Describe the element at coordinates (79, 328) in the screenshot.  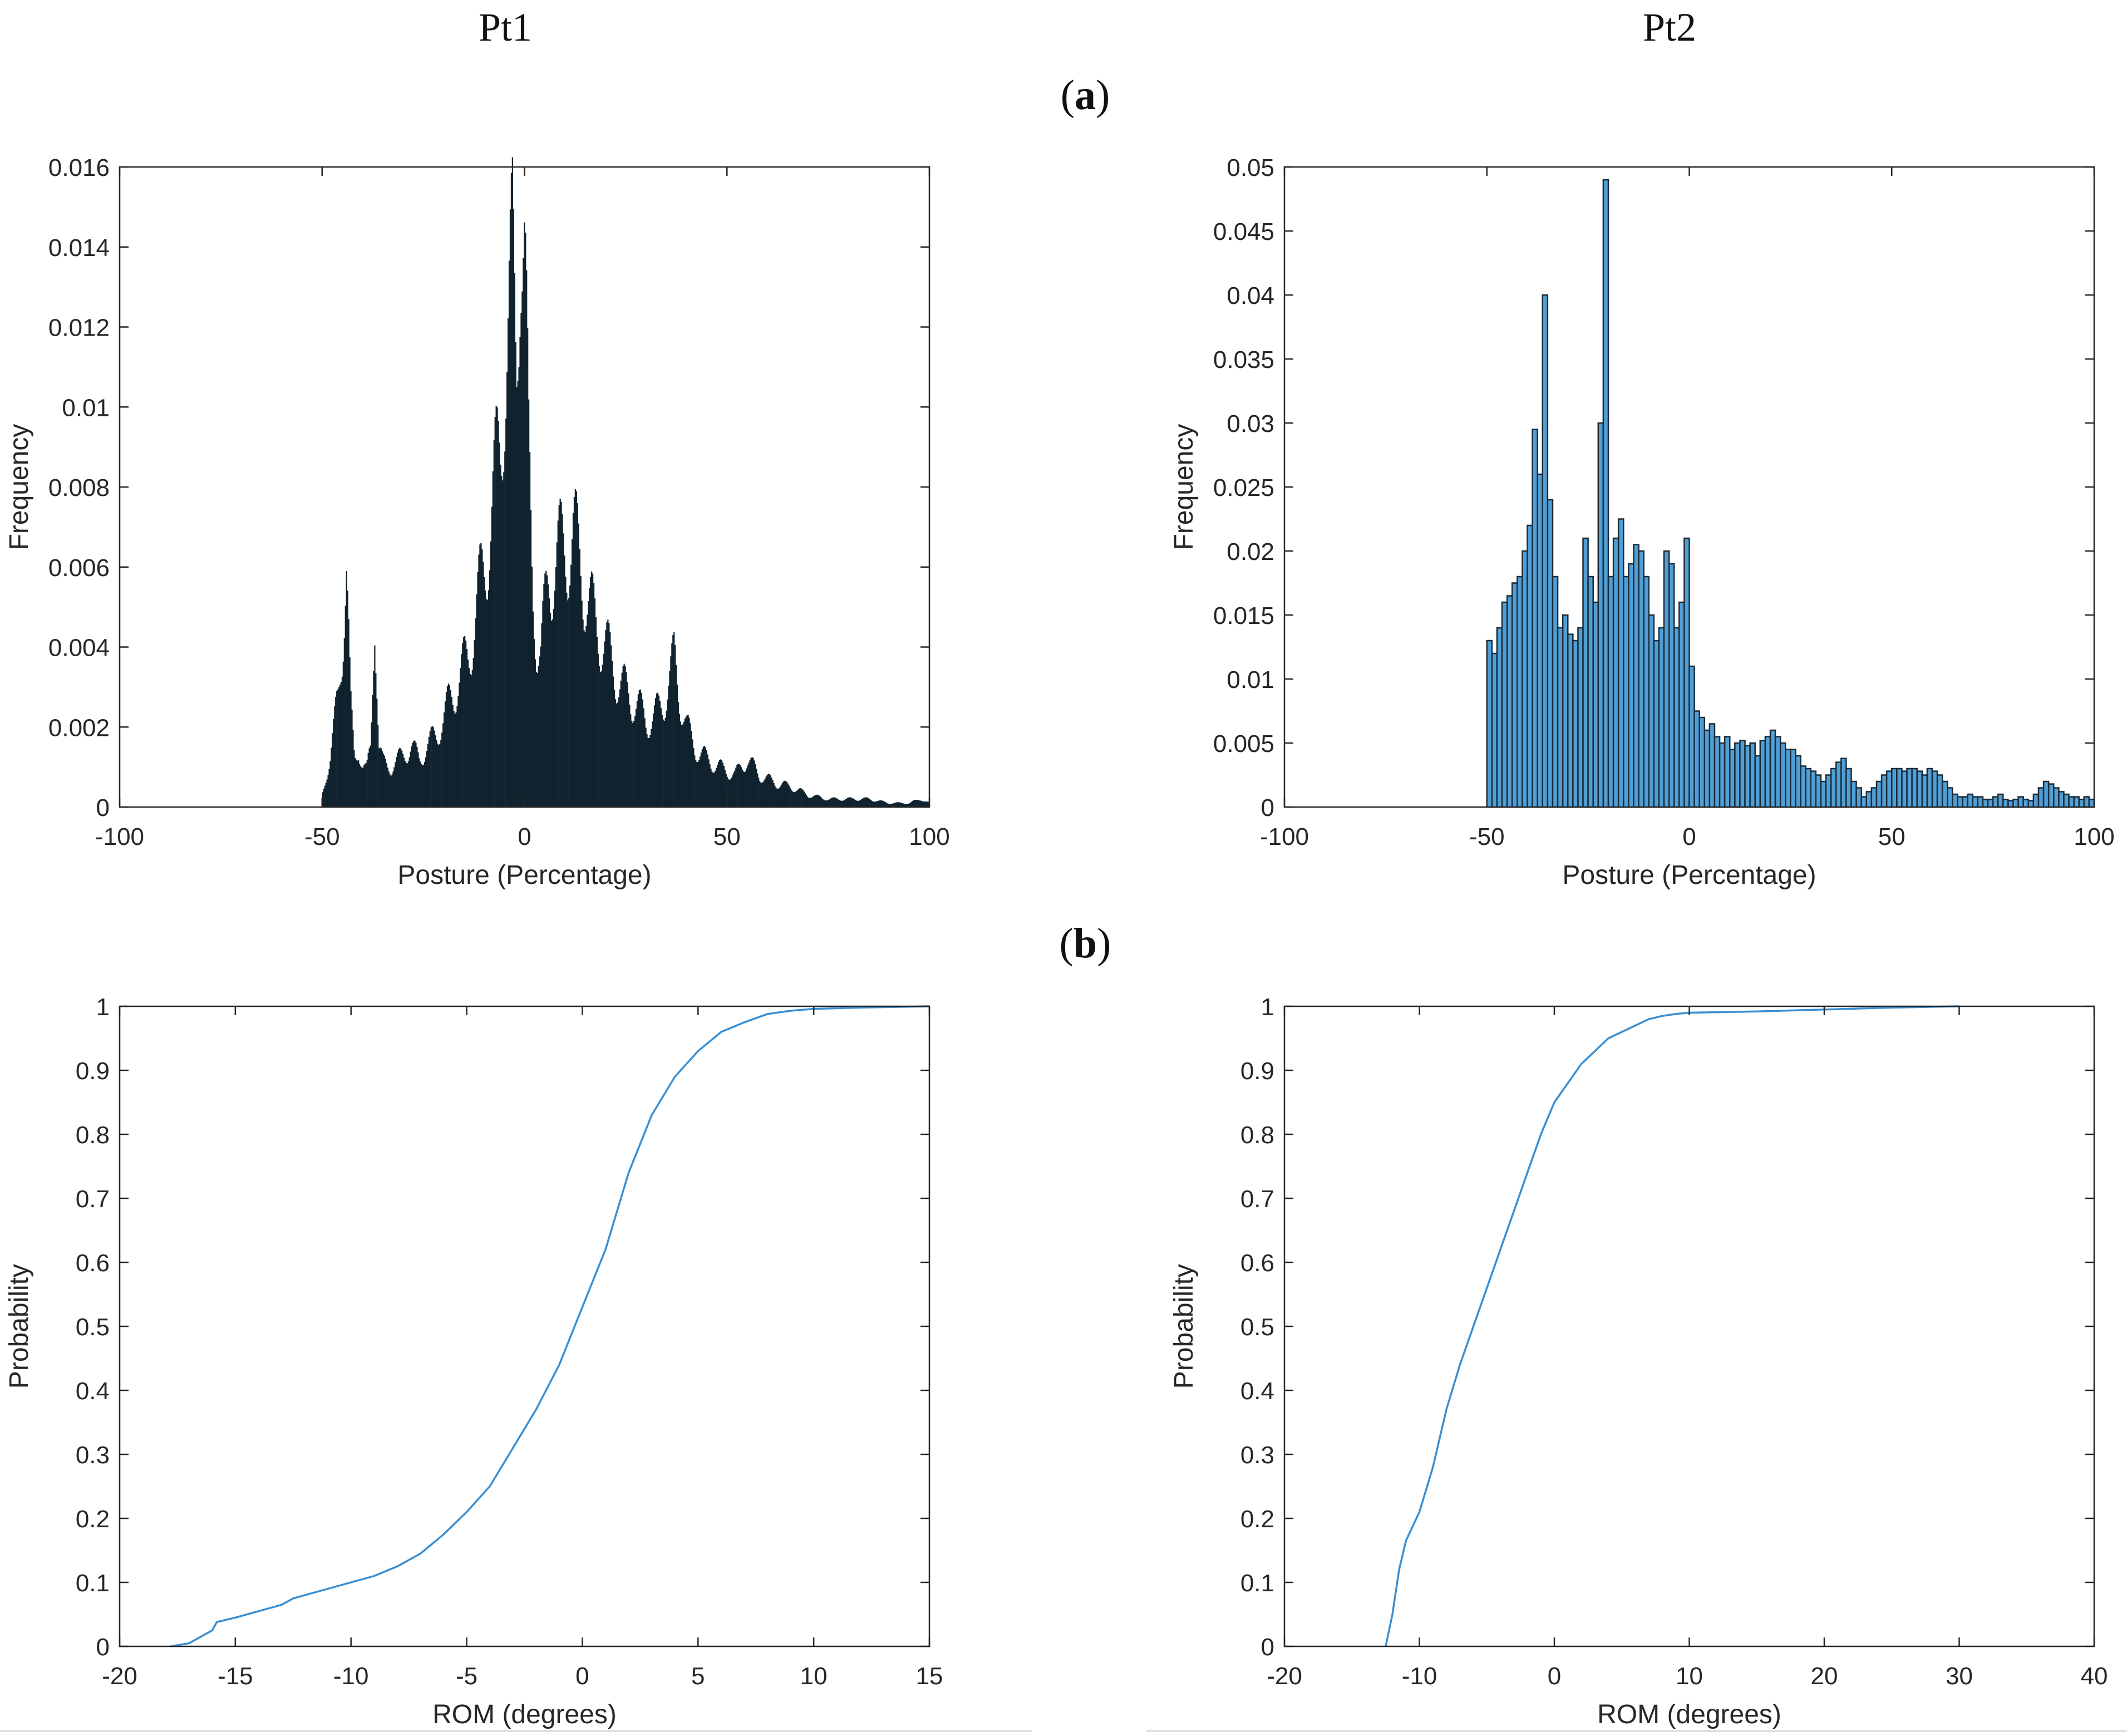
I see `y-tick-label: 0.012` at that location.